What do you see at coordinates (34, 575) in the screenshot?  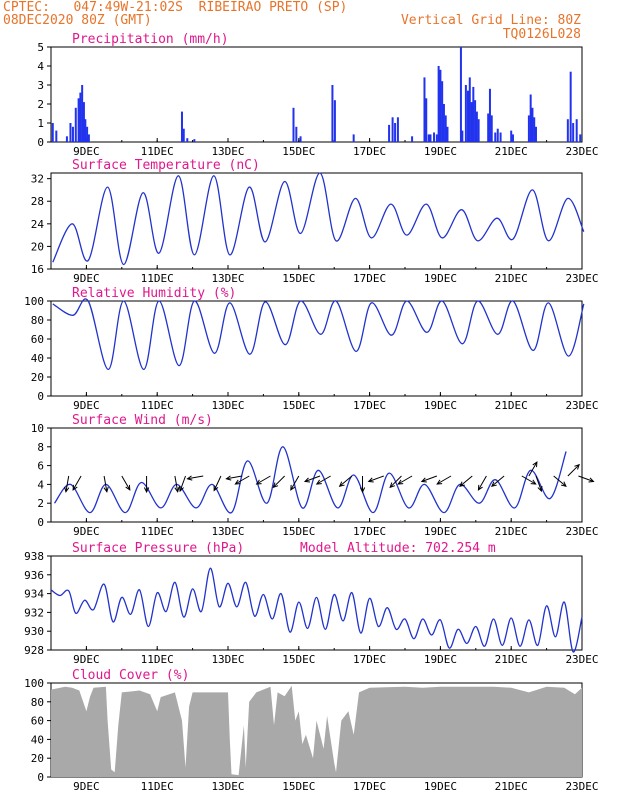 I see `panel-4-ytick-label: 936` at bounding box center [34, 575].